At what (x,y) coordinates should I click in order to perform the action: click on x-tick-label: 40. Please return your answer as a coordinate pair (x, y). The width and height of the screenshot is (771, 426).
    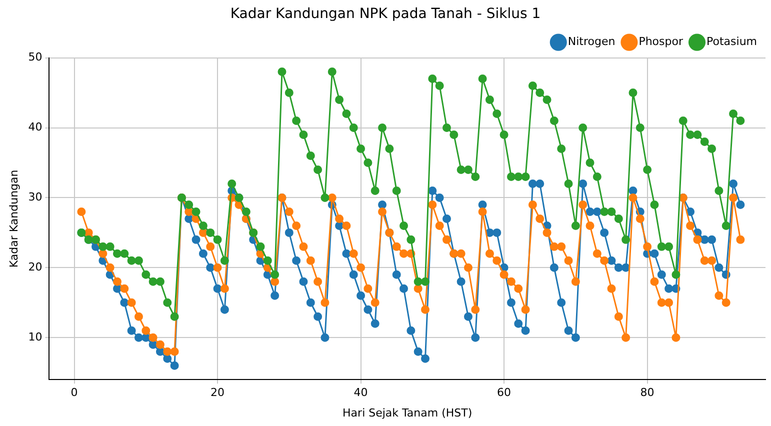
    Looking at the image, I should click on (361, 393).